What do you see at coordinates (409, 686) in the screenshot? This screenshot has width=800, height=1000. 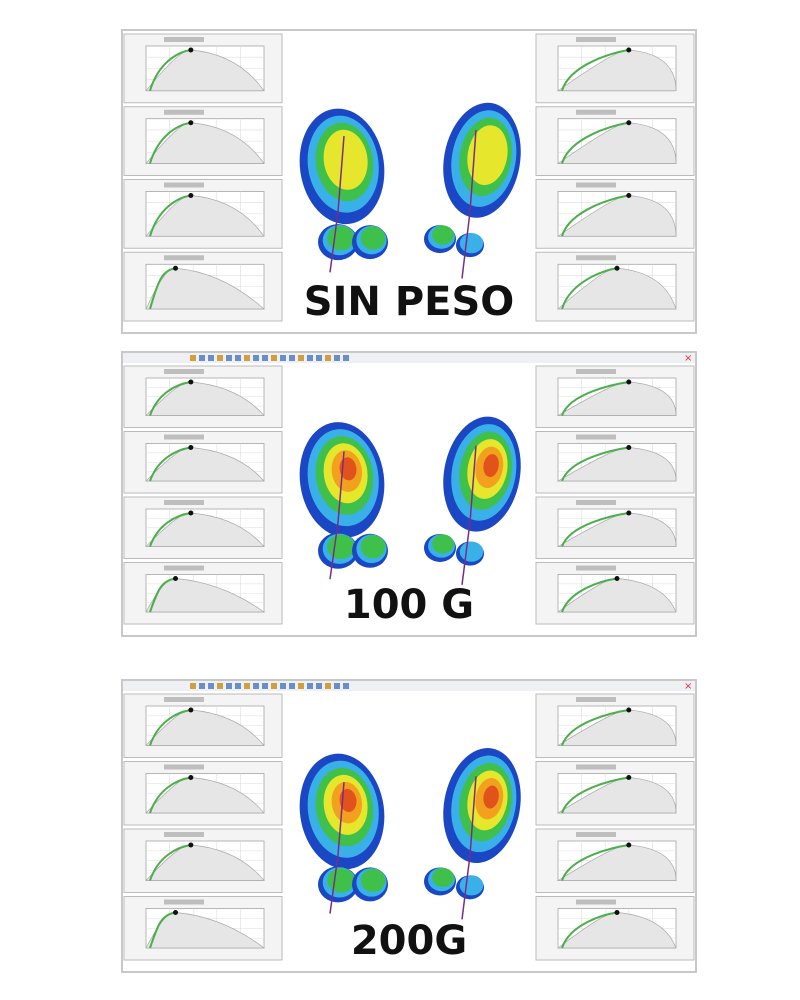 I see `toolbar` at bounding box center [409, 686].